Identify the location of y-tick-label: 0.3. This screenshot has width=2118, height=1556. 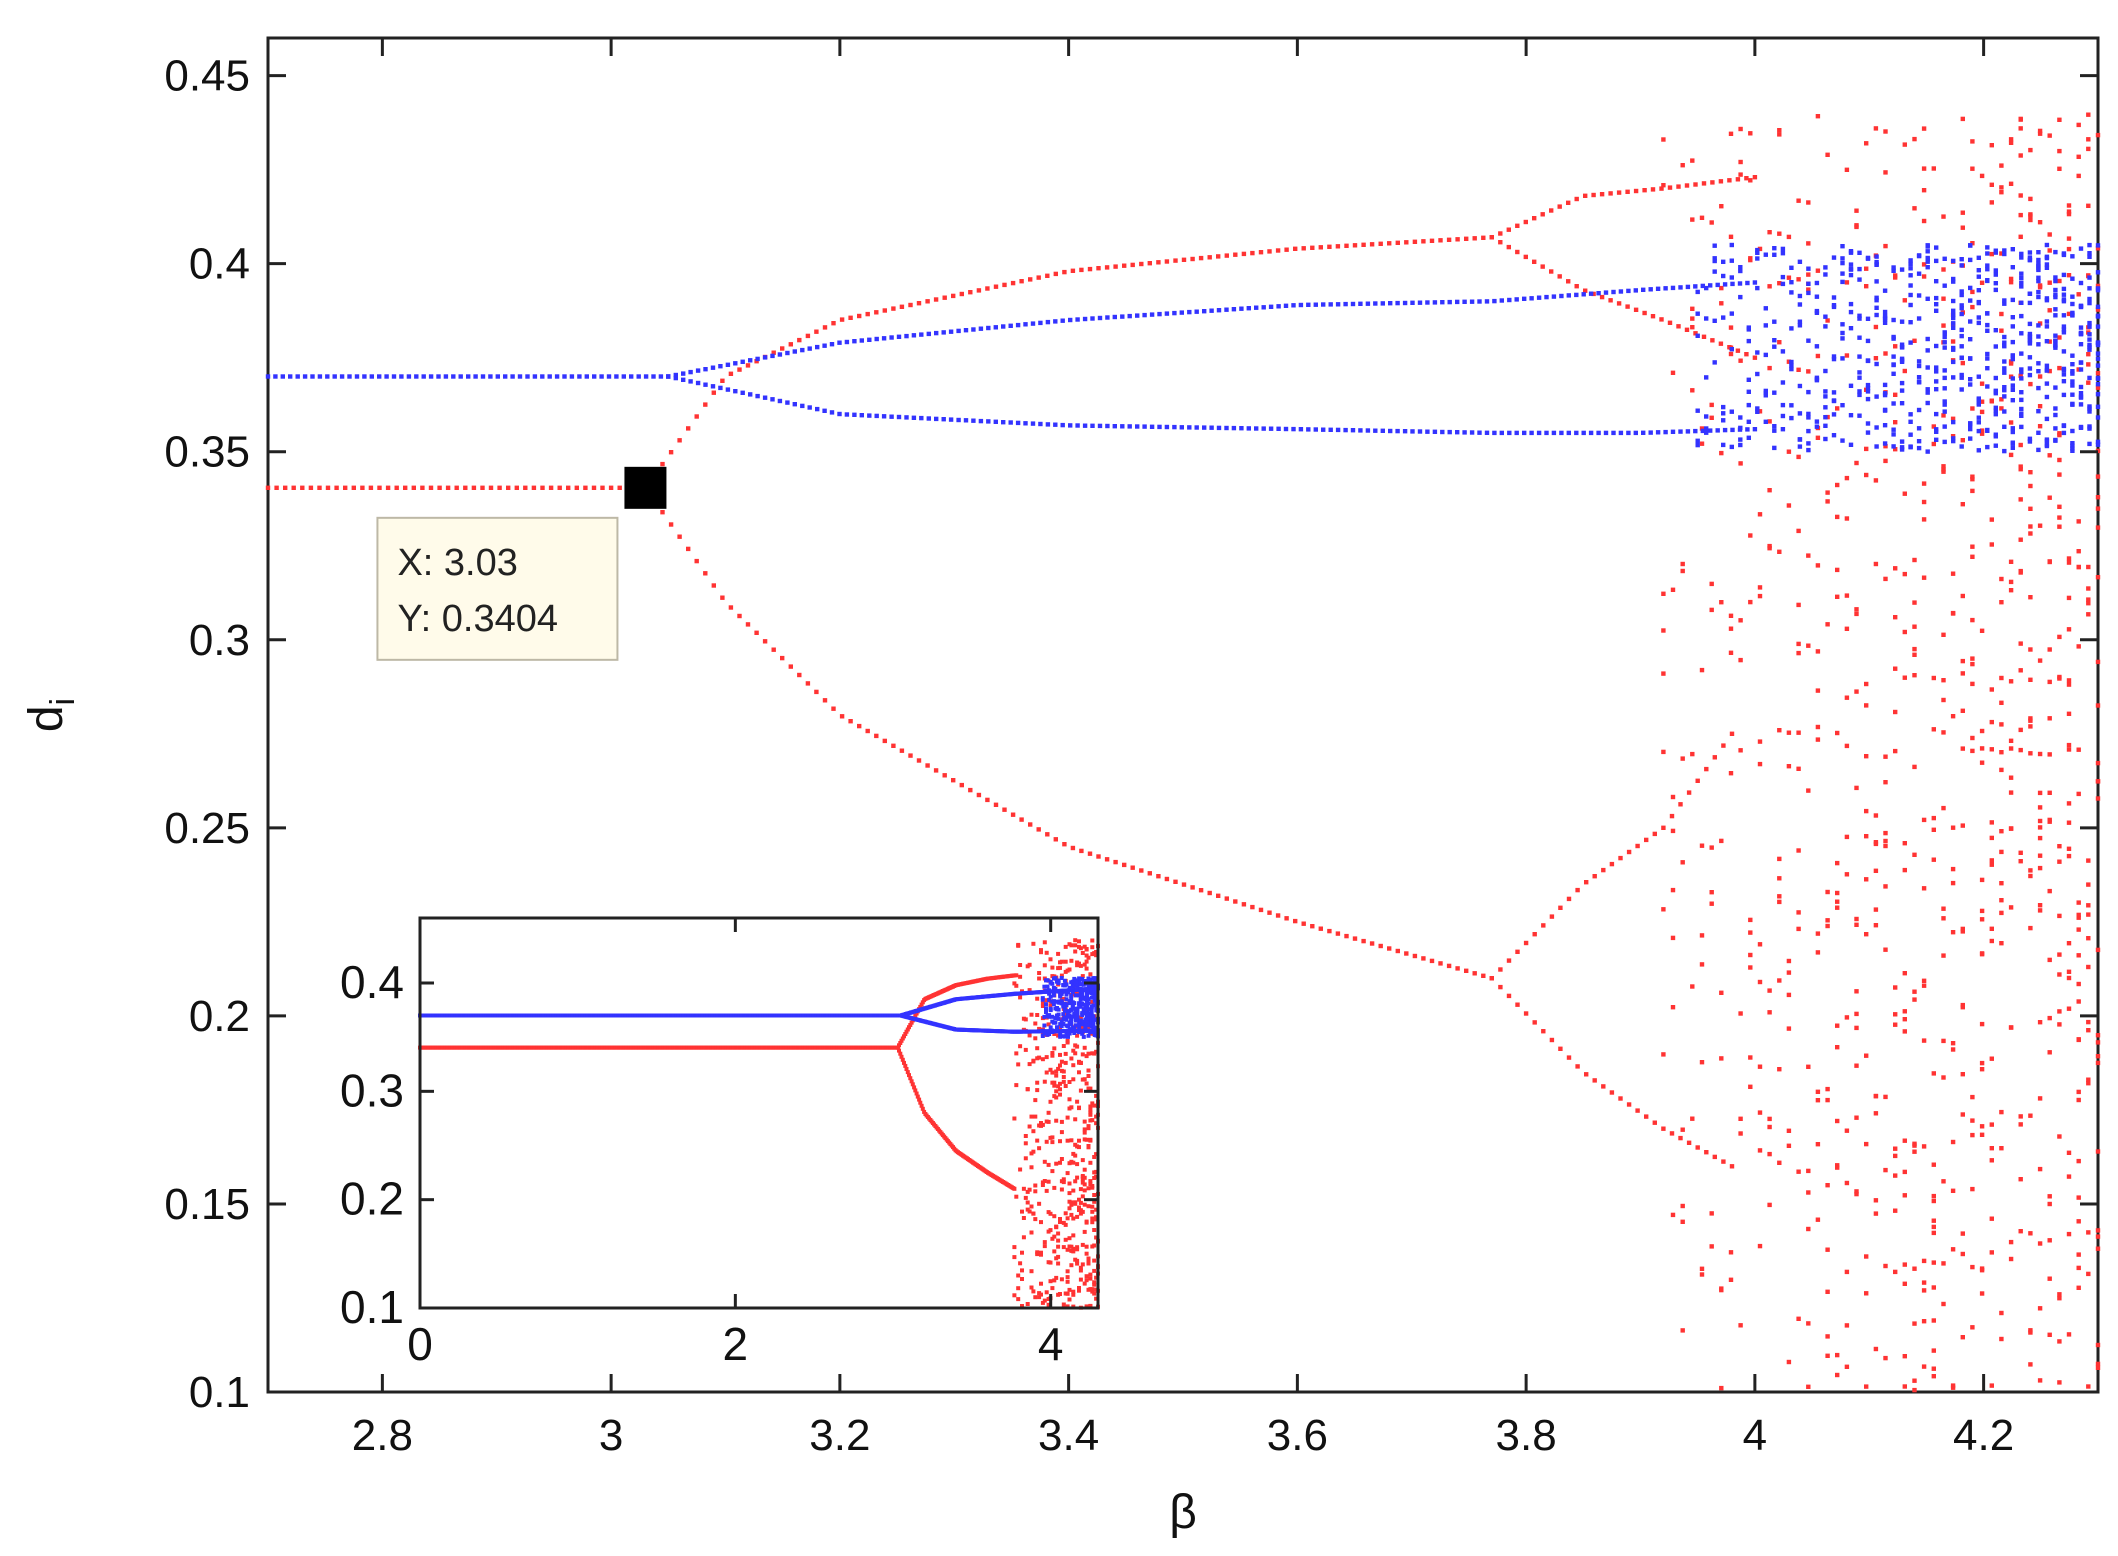
(372, 1090).